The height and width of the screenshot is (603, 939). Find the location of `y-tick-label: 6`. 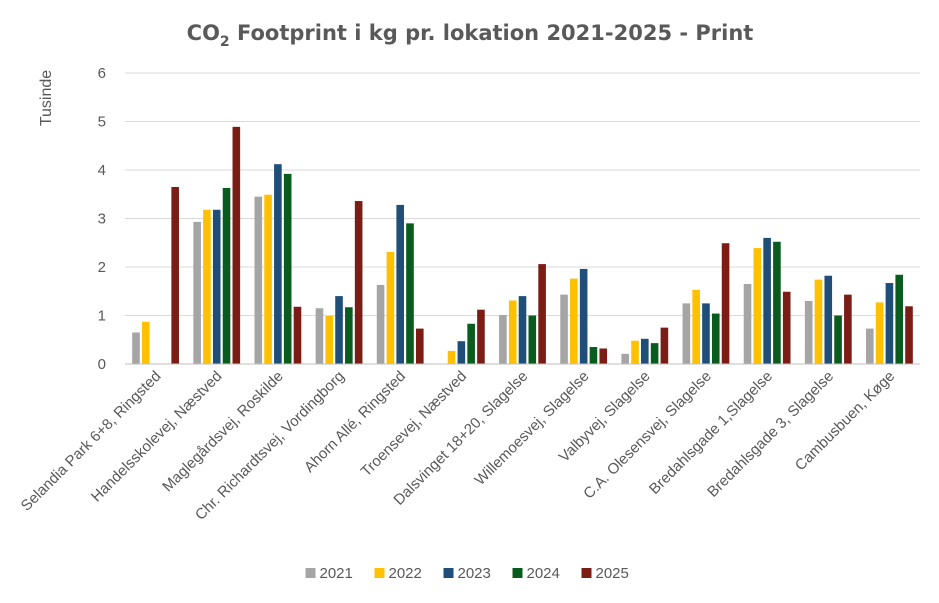

y-tick-label: 6 is located at coordinates (102, 73).